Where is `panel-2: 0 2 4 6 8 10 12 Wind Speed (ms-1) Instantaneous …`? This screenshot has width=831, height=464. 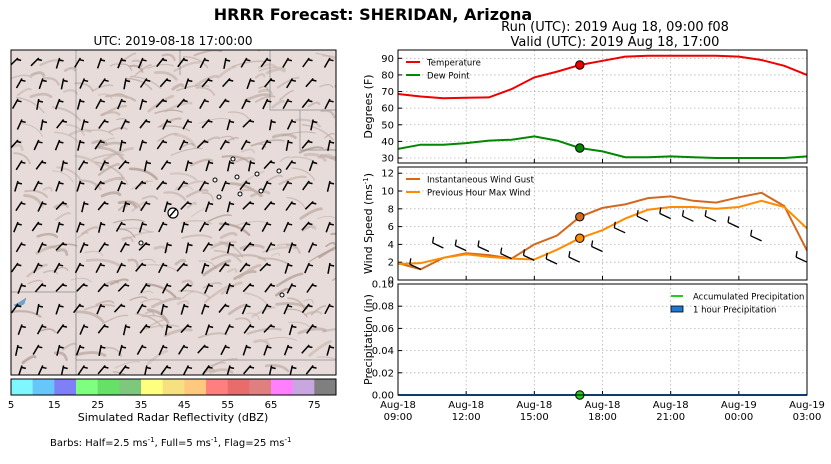 panel-2: 0 2 4 6 8 10 12 Wind Speed (ms-1) Instantaneous … is located at coordinates (585, 226).